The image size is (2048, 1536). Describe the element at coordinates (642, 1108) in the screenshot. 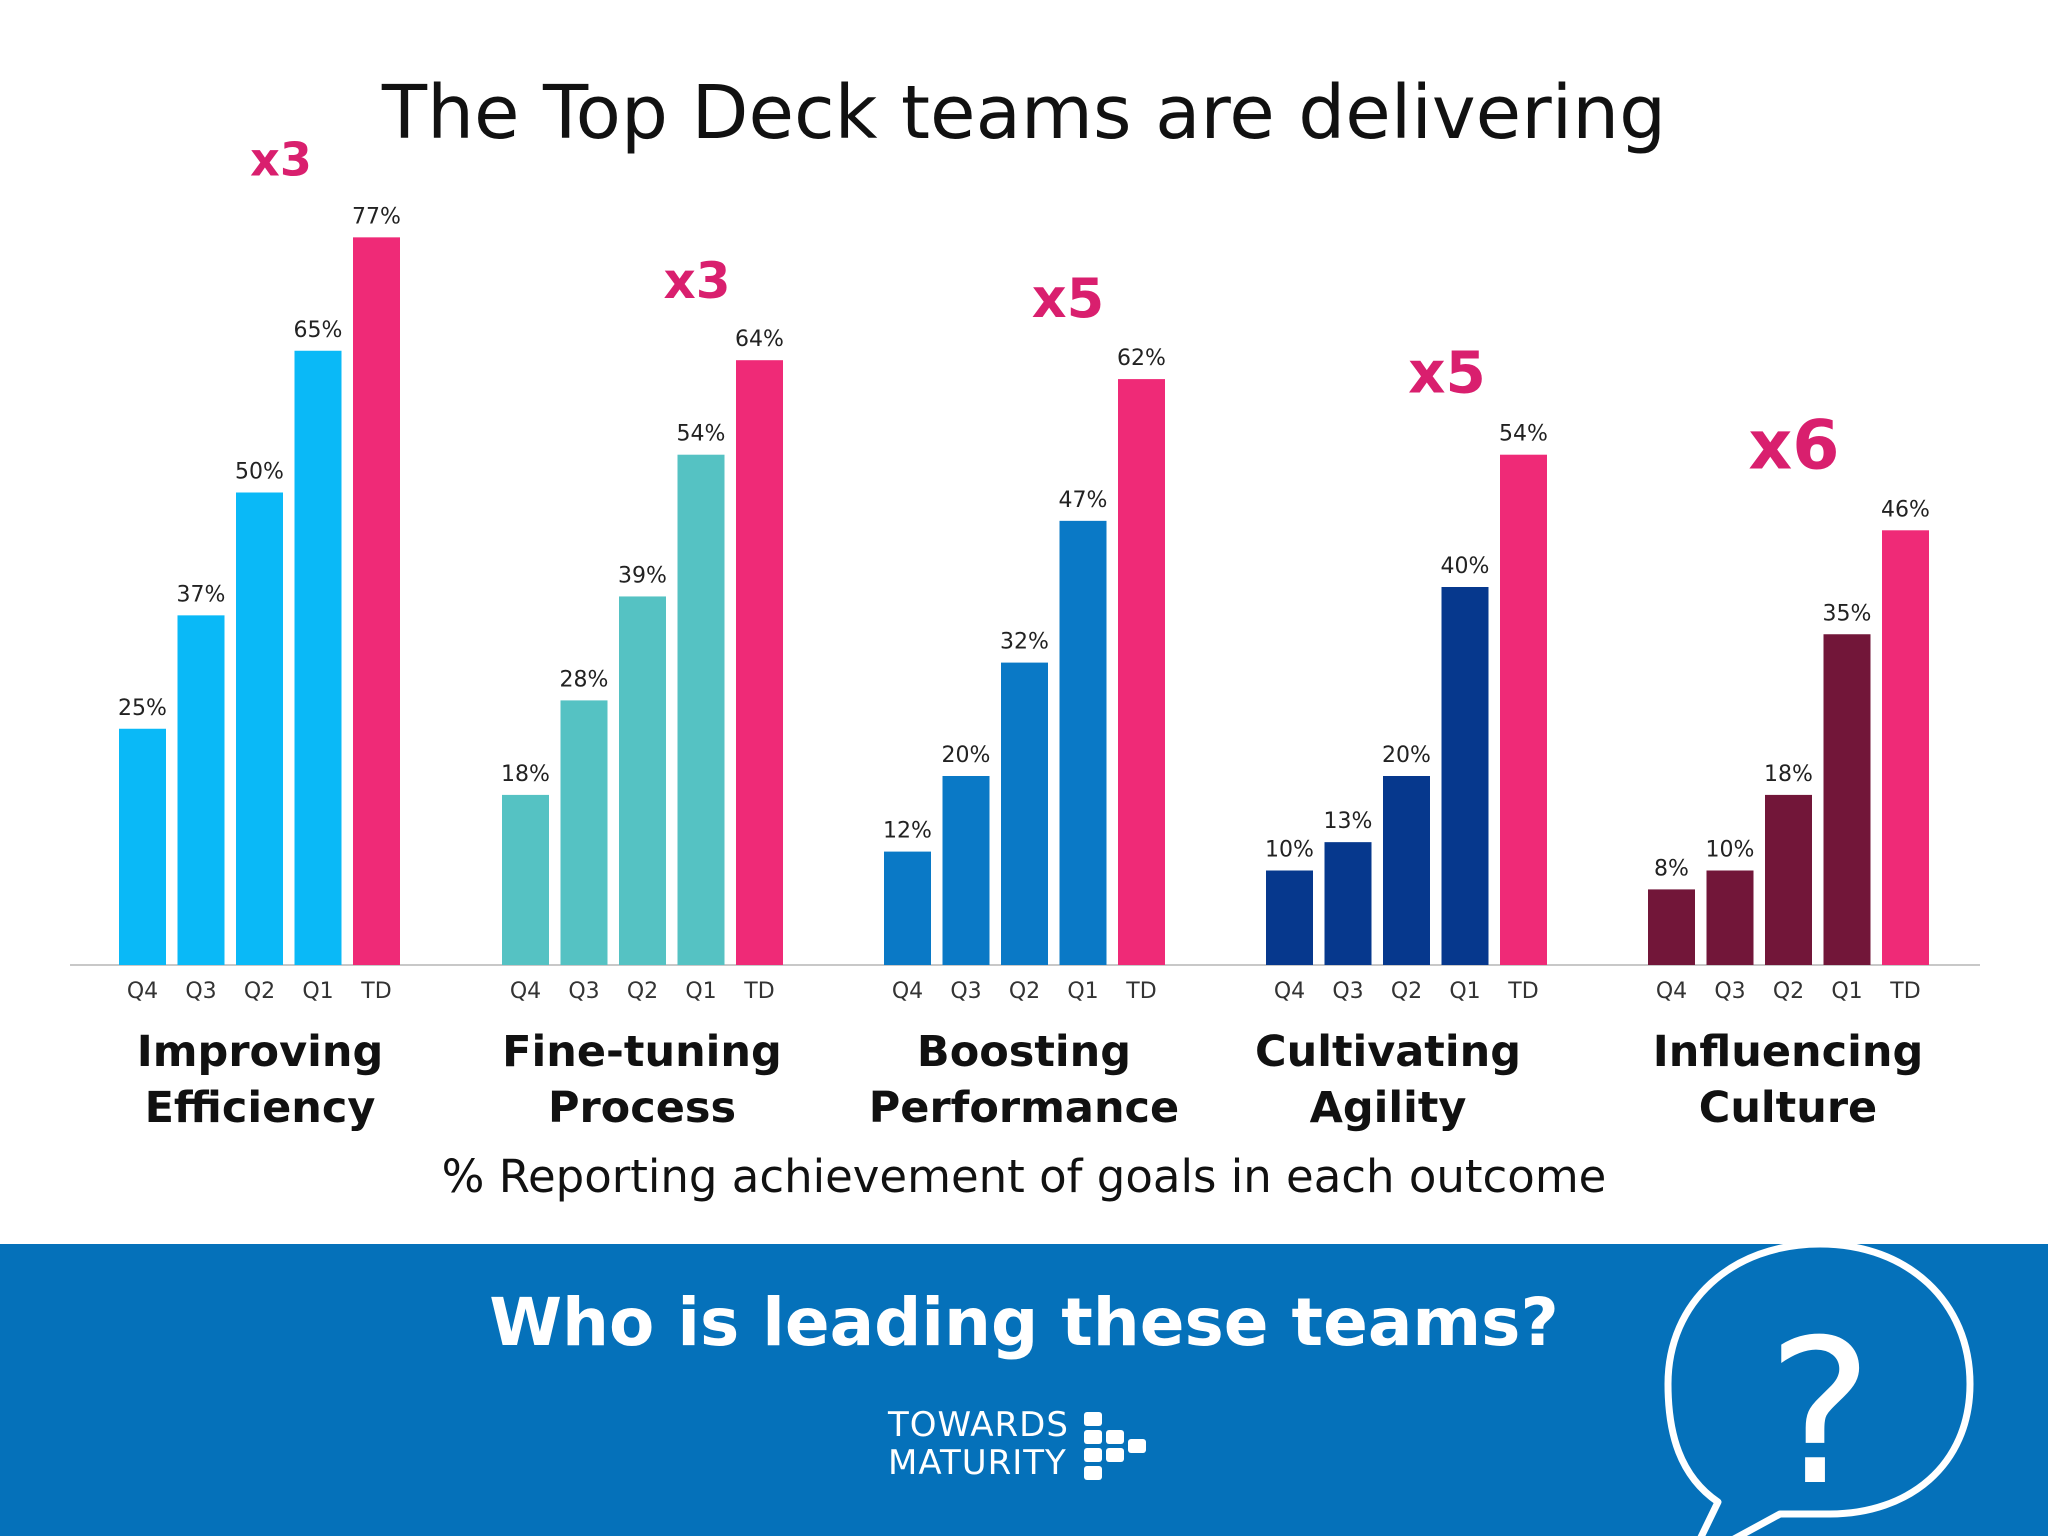

I see `group-label-line2: Process` at that location.